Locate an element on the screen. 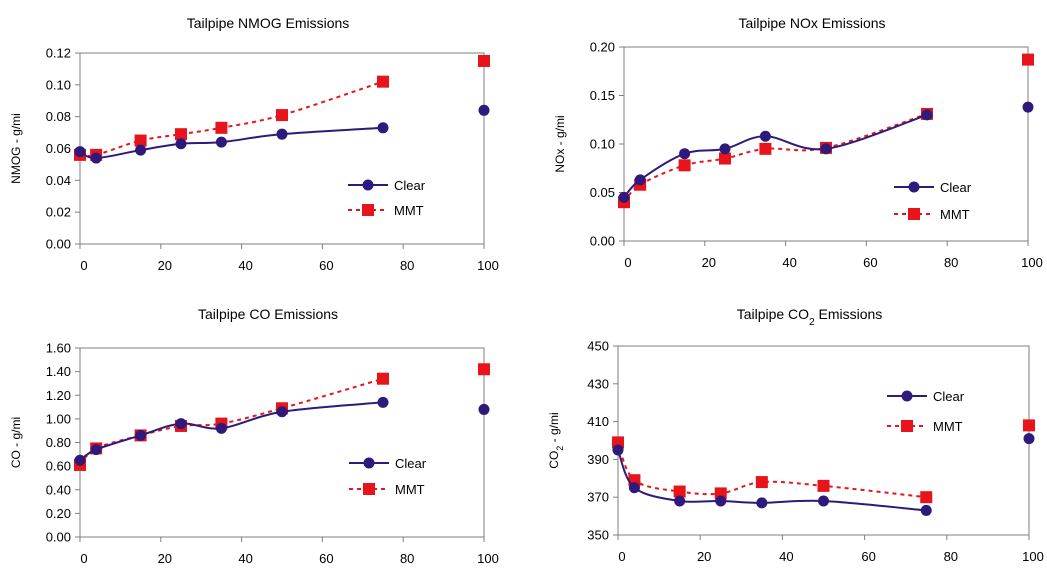  y-tick-label: 1.40 is located at coordinates (58, 371).